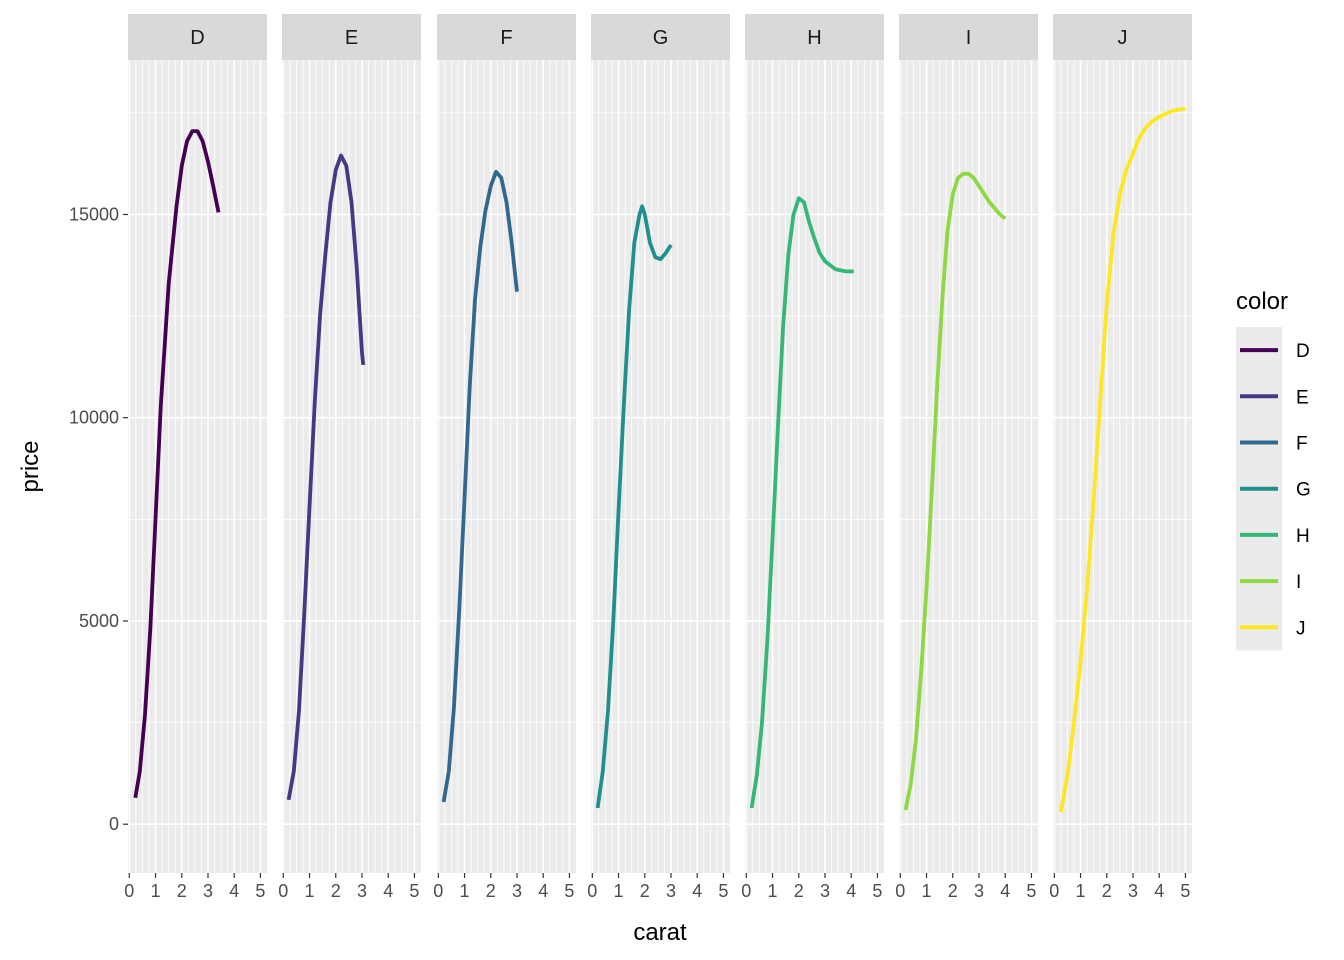  Describe the element at coordinates (801, 502) in the screenshot. I see `series-line-h` at that location.